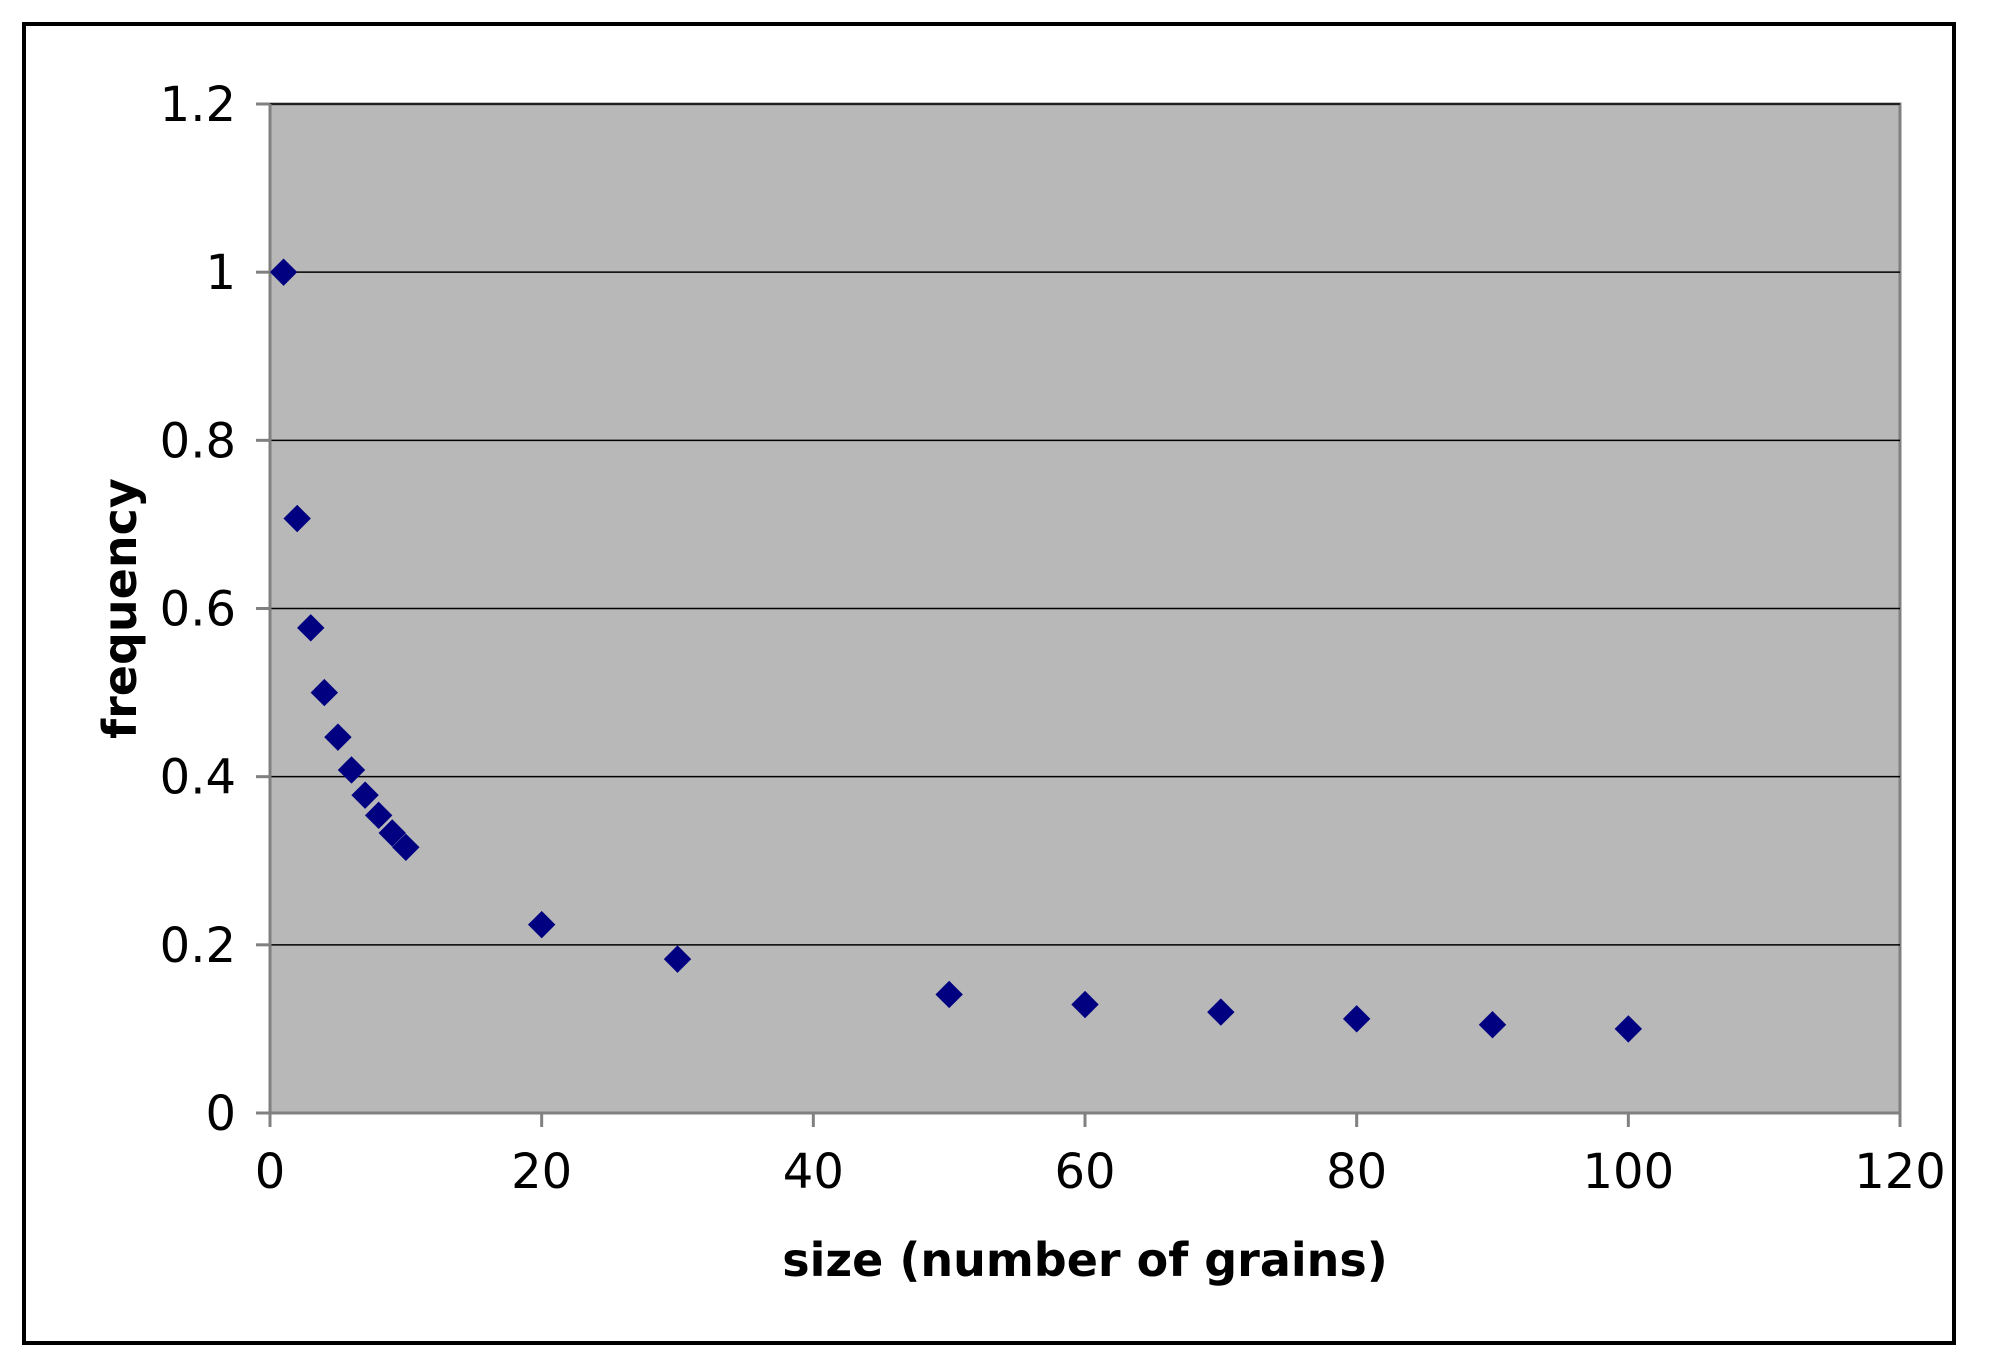 The image size is (2015, 1370). What do you see at coordinates (1085, 1260) in the screenshot?
I see `x-axis-title: size (number of grains)` at bounding box center [1085, 1260].